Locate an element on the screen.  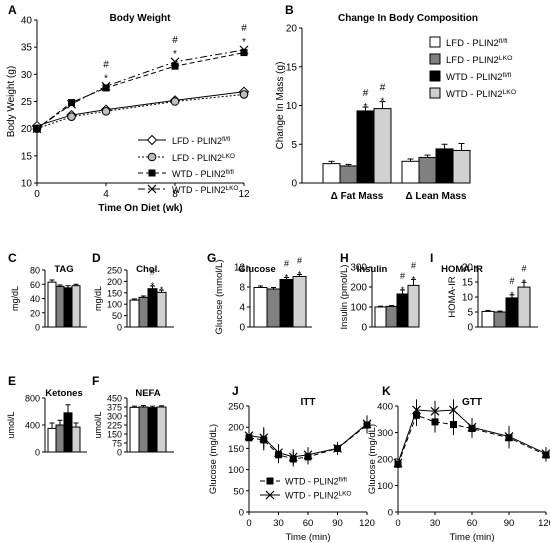
category-label: Δ Lean Mass is located at coordinates (436, 196).